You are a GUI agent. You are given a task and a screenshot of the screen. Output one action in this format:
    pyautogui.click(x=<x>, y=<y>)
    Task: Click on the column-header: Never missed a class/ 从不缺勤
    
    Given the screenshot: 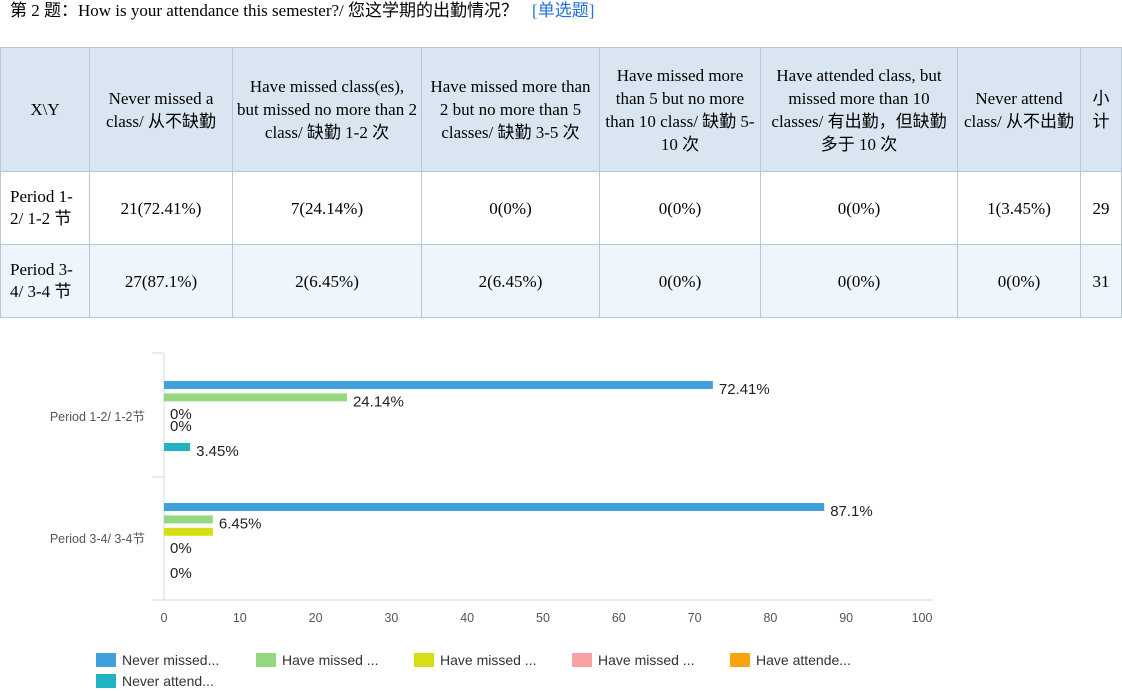 What is the action you would take?
    pyautogui.click(x=161, y=109)
    